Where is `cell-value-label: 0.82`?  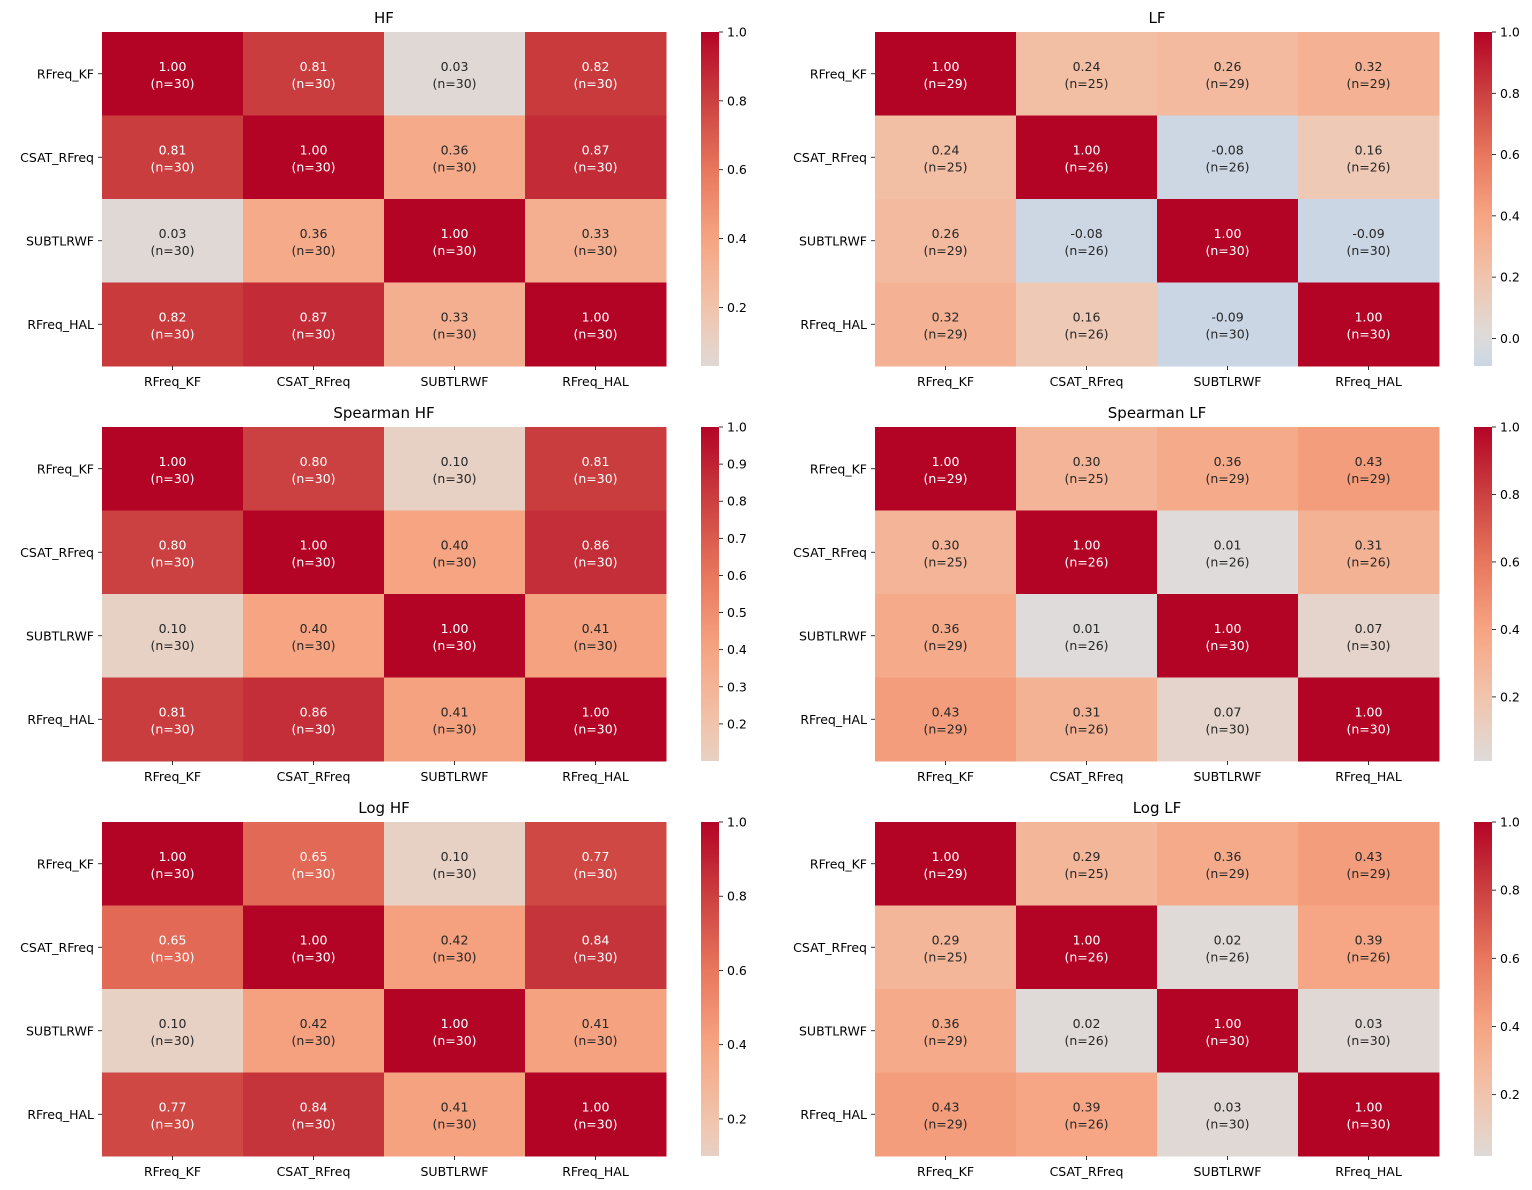
cell-value-label: 0.82 is located at coordinates (173, 316).